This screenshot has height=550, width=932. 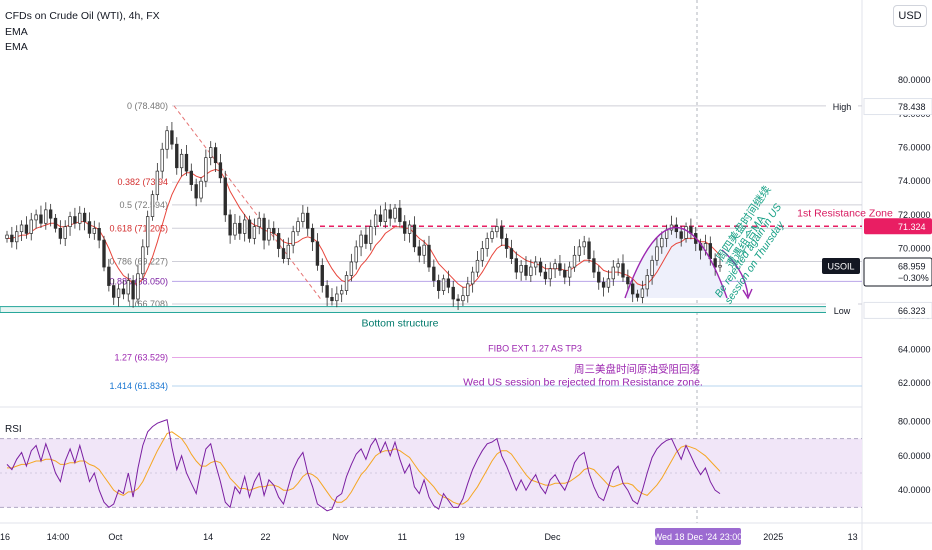 What do you see at coordinates (912, 227) in the screenshot?
I see `resistance-tag-value: 71.324` at bounding box center [912, 227].